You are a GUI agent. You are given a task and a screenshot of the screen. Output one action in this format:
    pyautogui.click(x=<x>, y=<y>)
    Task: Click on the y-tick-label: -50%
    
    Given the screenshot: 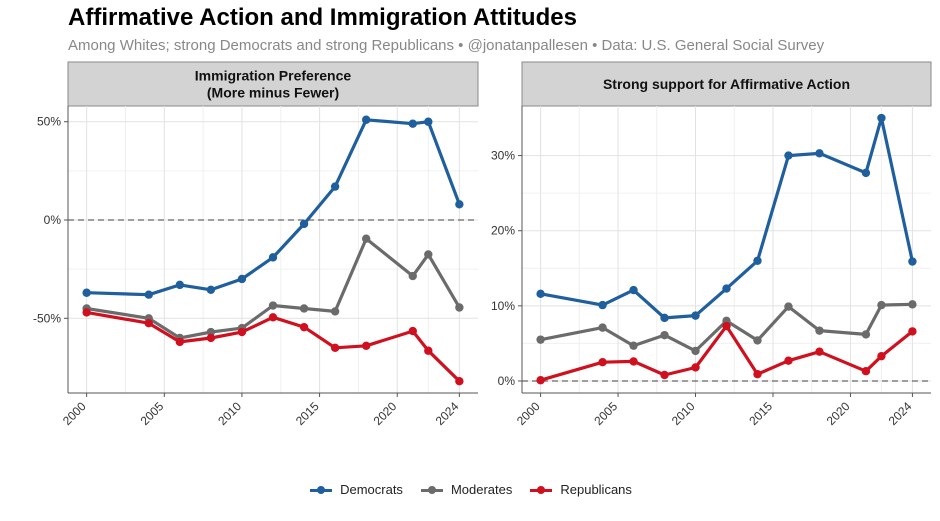 What is the action you would take?
    pyautogui.click(x=47, y=318)
    